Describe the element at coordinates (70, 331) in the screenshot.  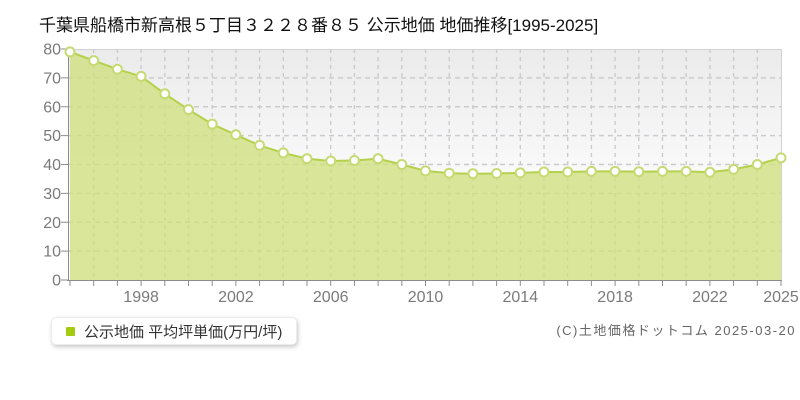
I see `legend-square-icon` at that location.